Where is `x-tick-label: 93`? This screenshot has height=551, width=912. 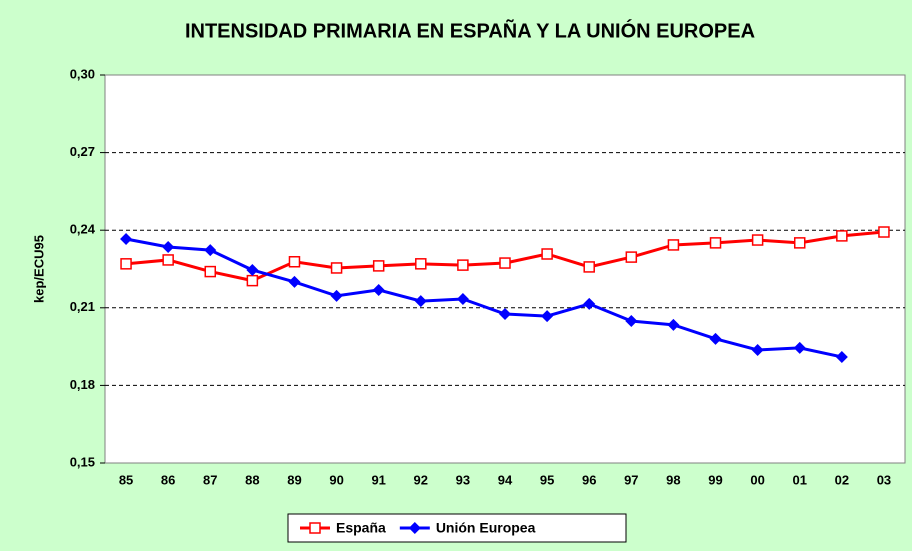
x-tick-label: 93 is located at coordinates (463, 479).